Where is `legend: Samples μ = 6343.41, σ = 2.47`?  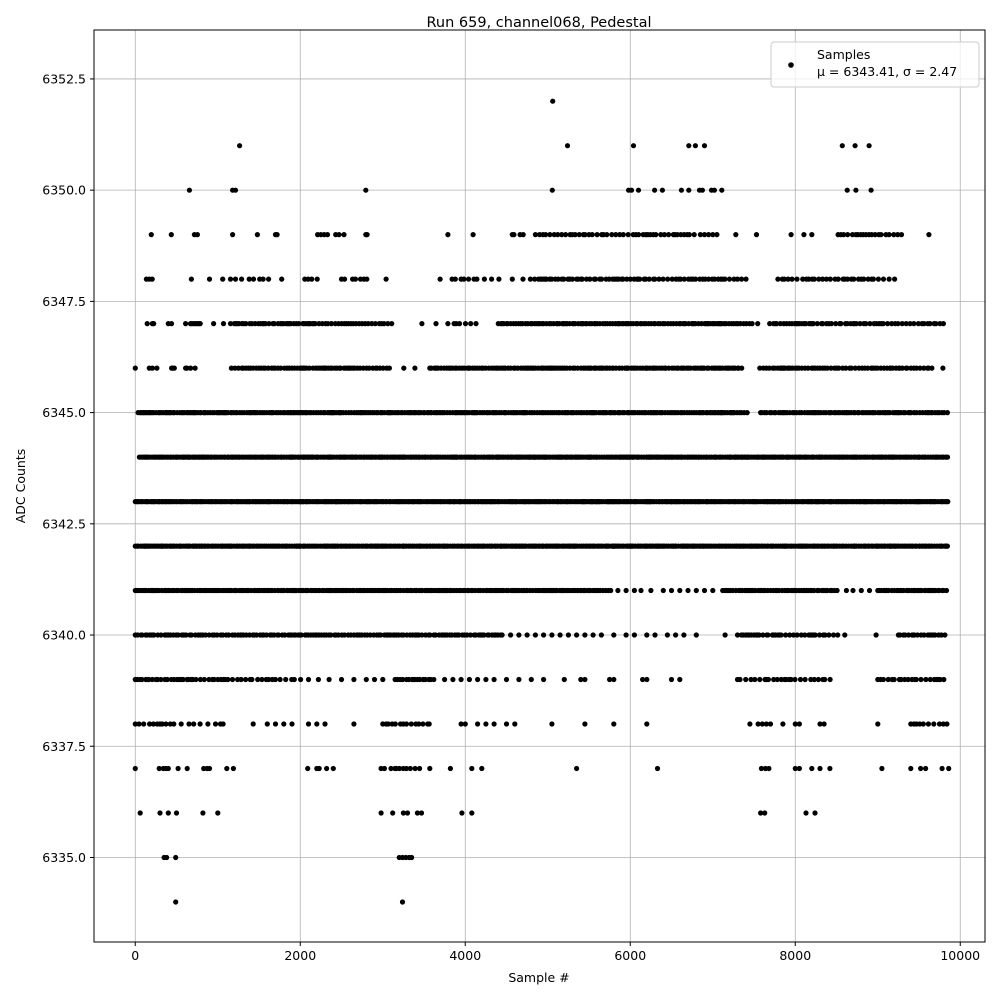 legend: Samples μ = 6343.41, σ = 2.47 is located at coordinates (875, 64).